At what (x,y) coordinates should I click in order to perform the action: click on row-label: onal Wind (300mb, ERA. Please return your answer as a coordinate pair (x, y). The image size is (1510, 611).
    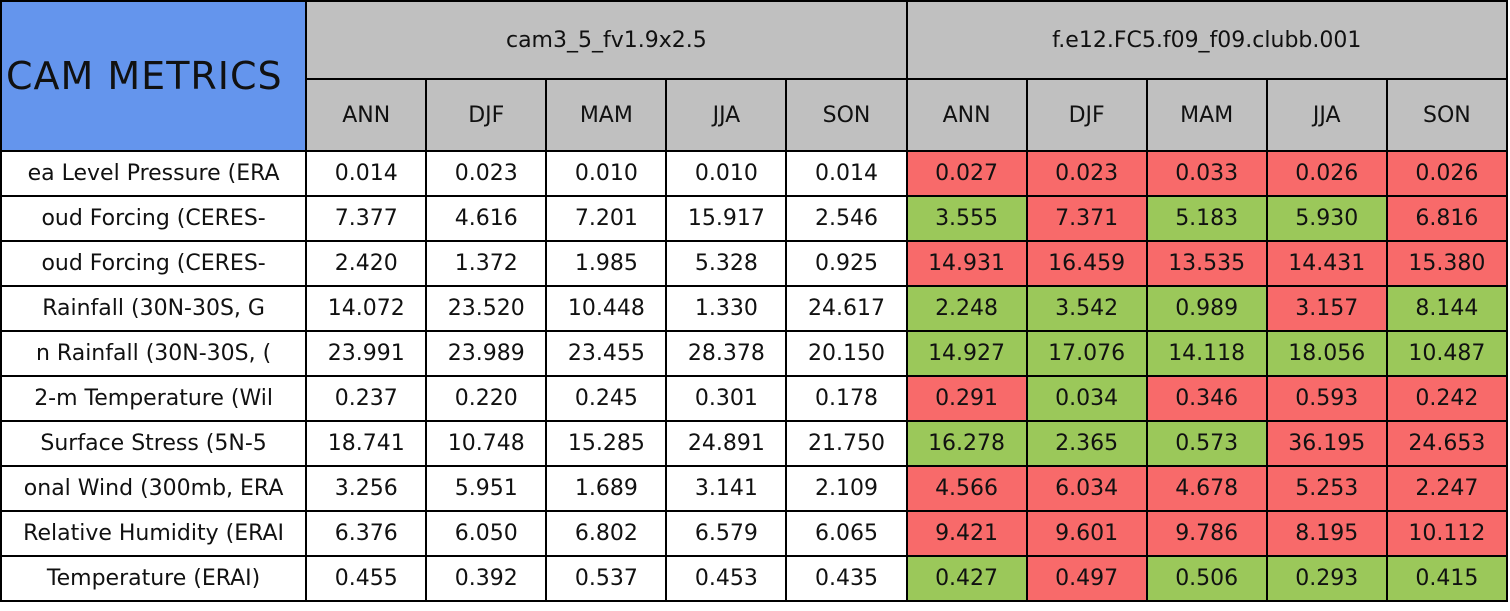
    Looking at the image, I should click on (154, 488).